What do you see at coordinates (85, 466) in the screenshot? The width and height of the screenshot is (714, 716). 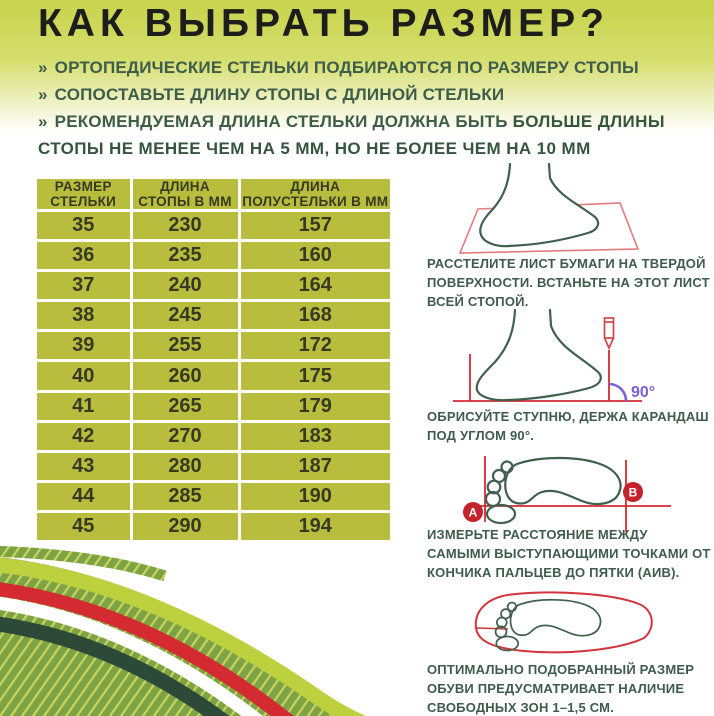 I see `cell-insole-size: 43` at bounding box center [85, 466].